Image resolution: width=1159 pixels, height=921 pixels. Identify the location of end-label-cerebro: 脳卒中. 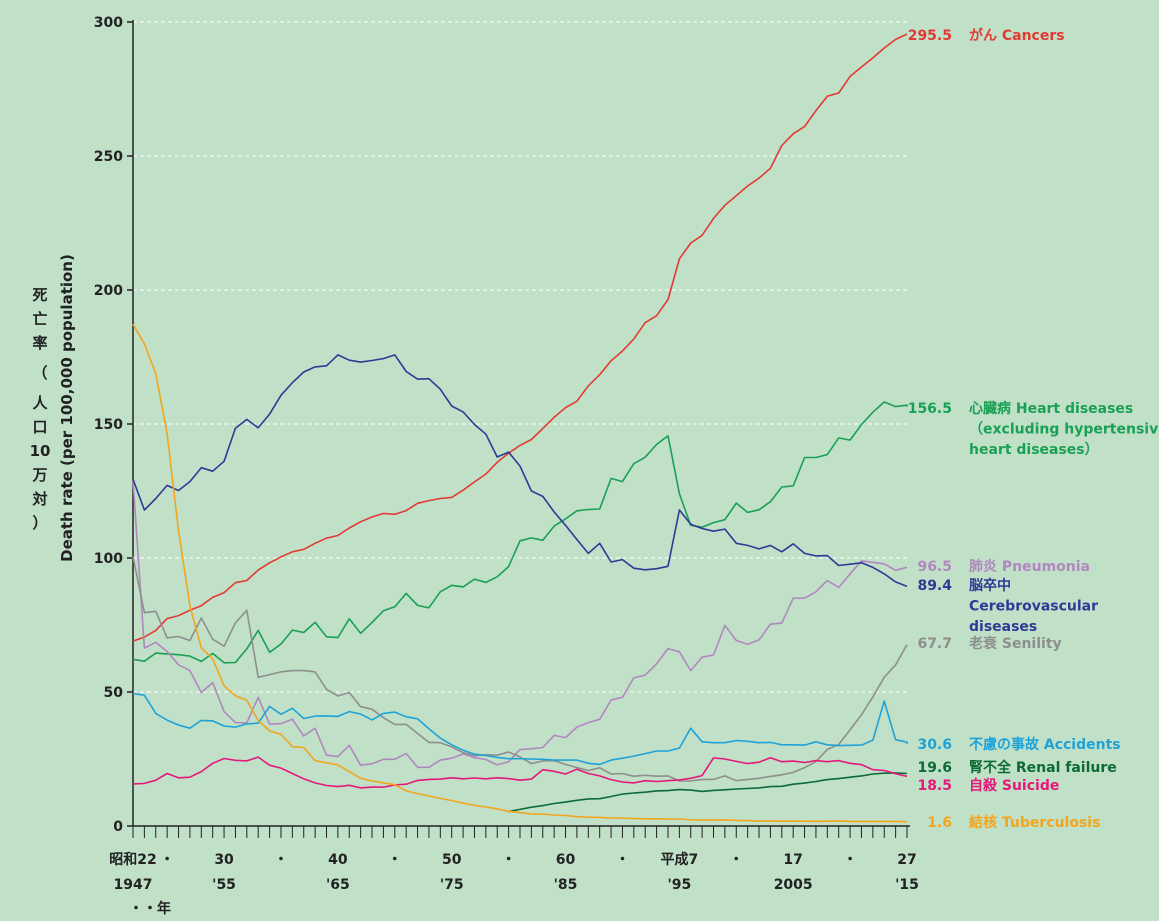
(990, 585).